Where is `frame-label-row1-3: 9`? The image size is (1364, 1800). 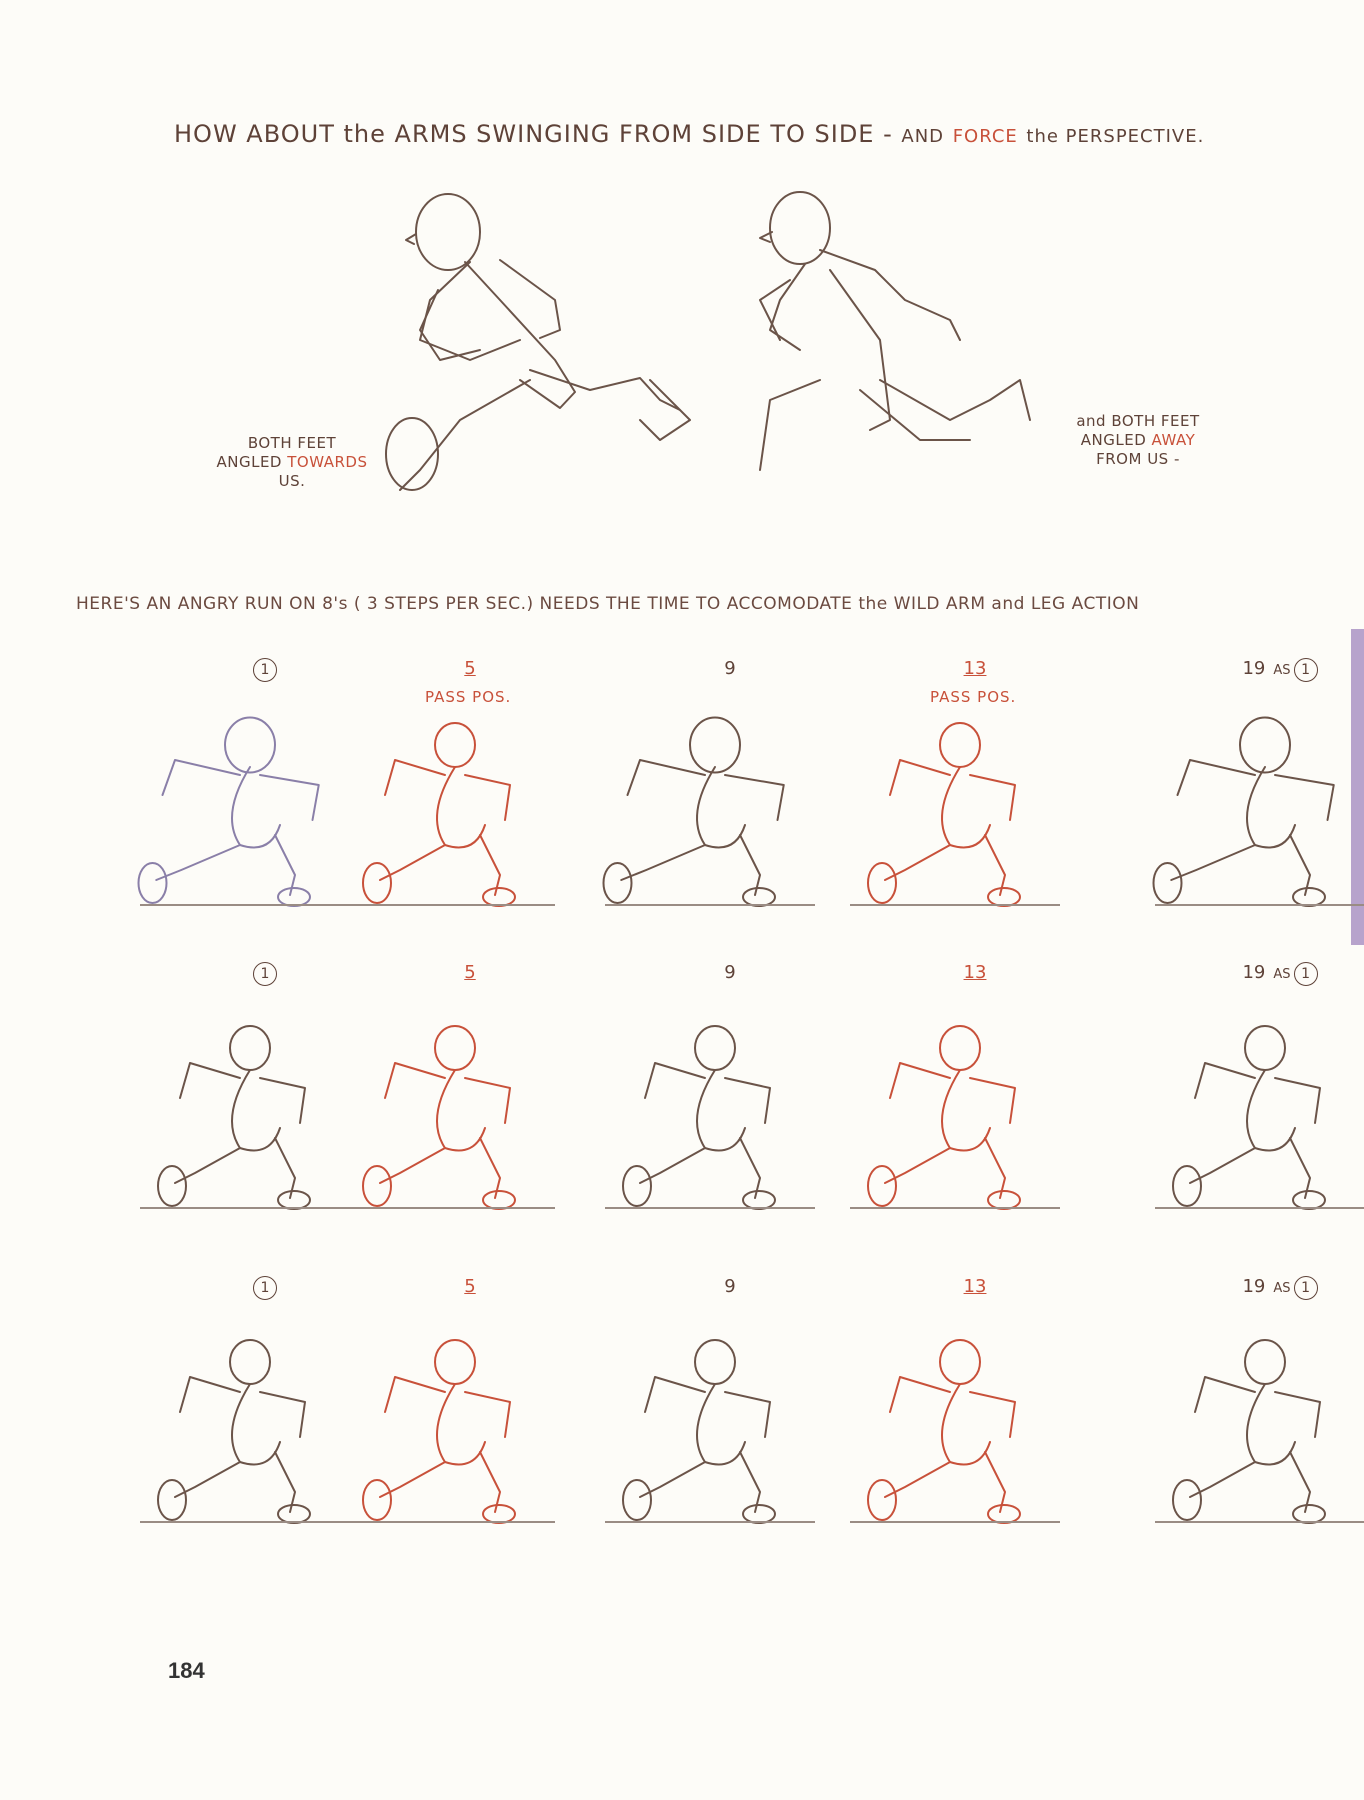
frame-label-row1-3: 9 is located at coordinates (730, 668).